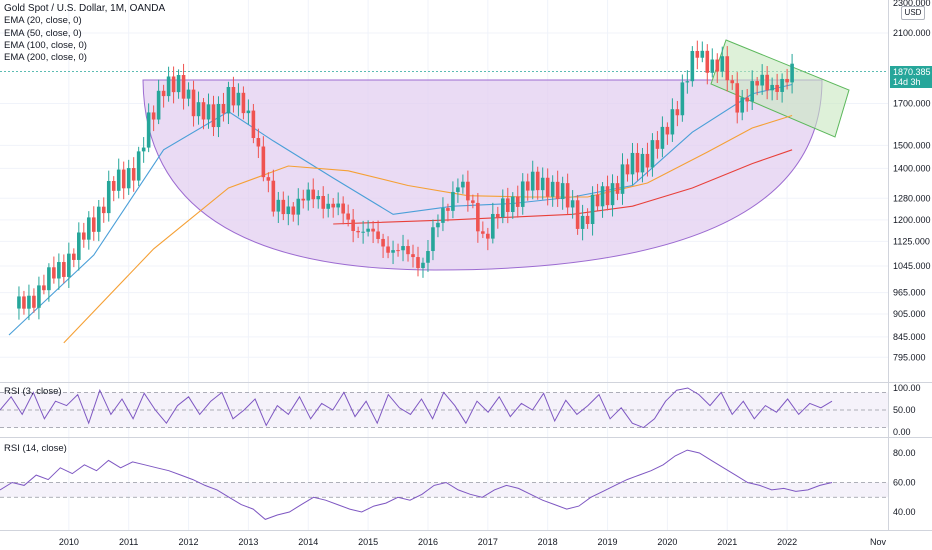 The height and width of the screenshot is (550, 932). Describe the element at coordinates (909, 293) in the screenshot. I see `price-tick-label: 965.000` at that location.